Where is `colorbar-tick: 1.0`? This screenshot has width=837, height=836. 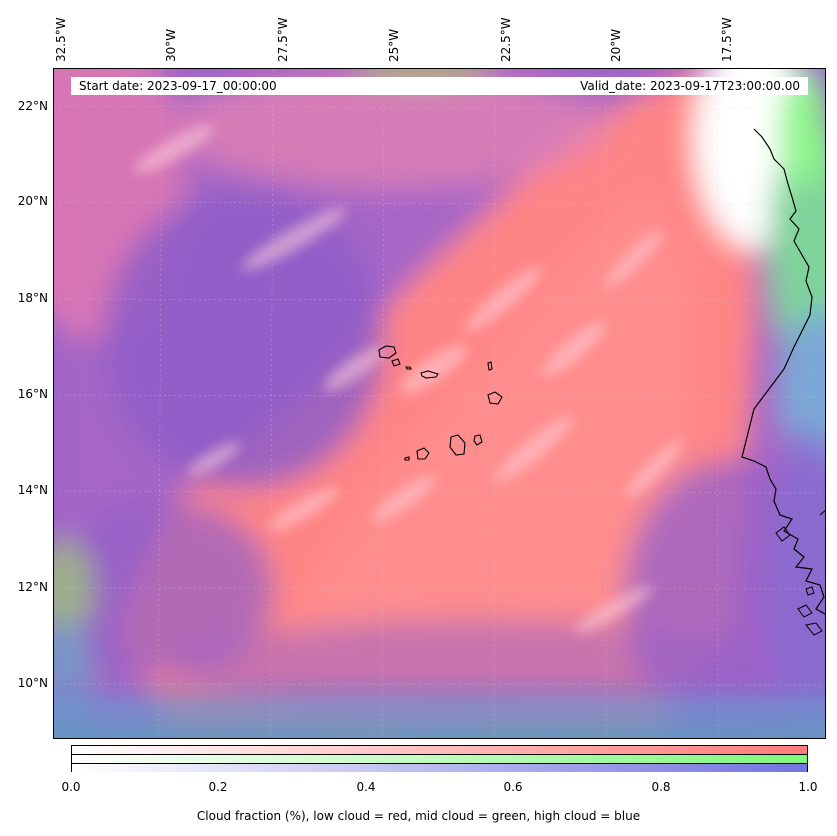
colorbar-tick: 1.0 is located at coordinates (808, 787).